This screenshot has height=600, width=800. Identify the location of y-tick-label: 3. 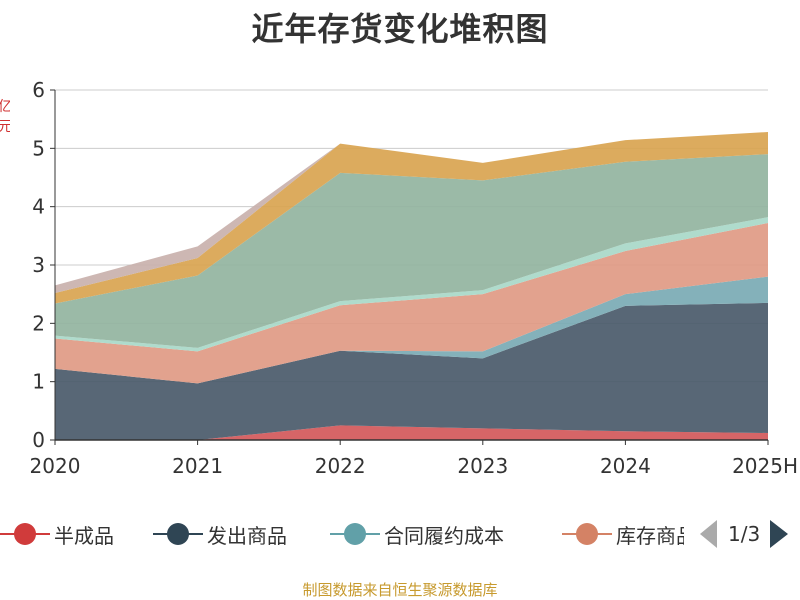
(38, 265).